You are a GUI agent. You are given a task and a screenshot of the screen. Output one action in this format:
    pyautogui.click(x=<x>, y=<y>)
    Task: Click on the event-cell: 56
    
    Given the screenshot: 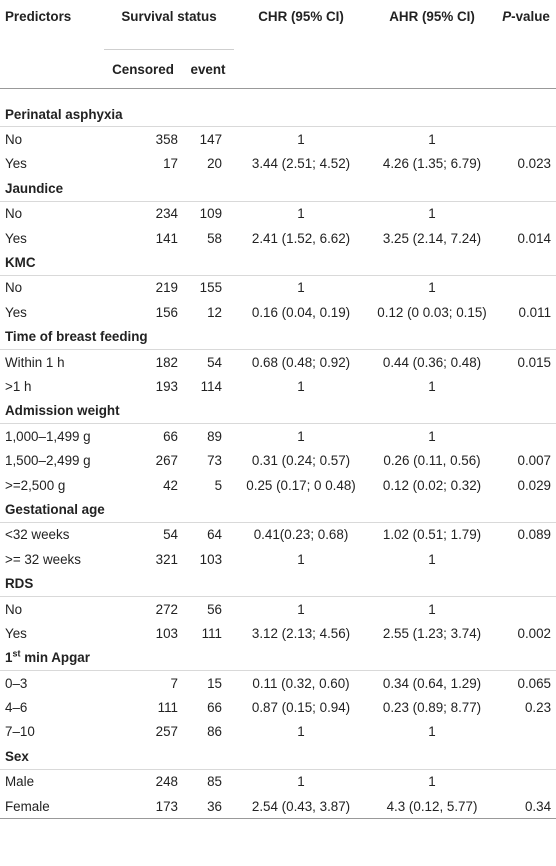 What is the action you would take?
    pyautogui.click(x=215, y=609)
    